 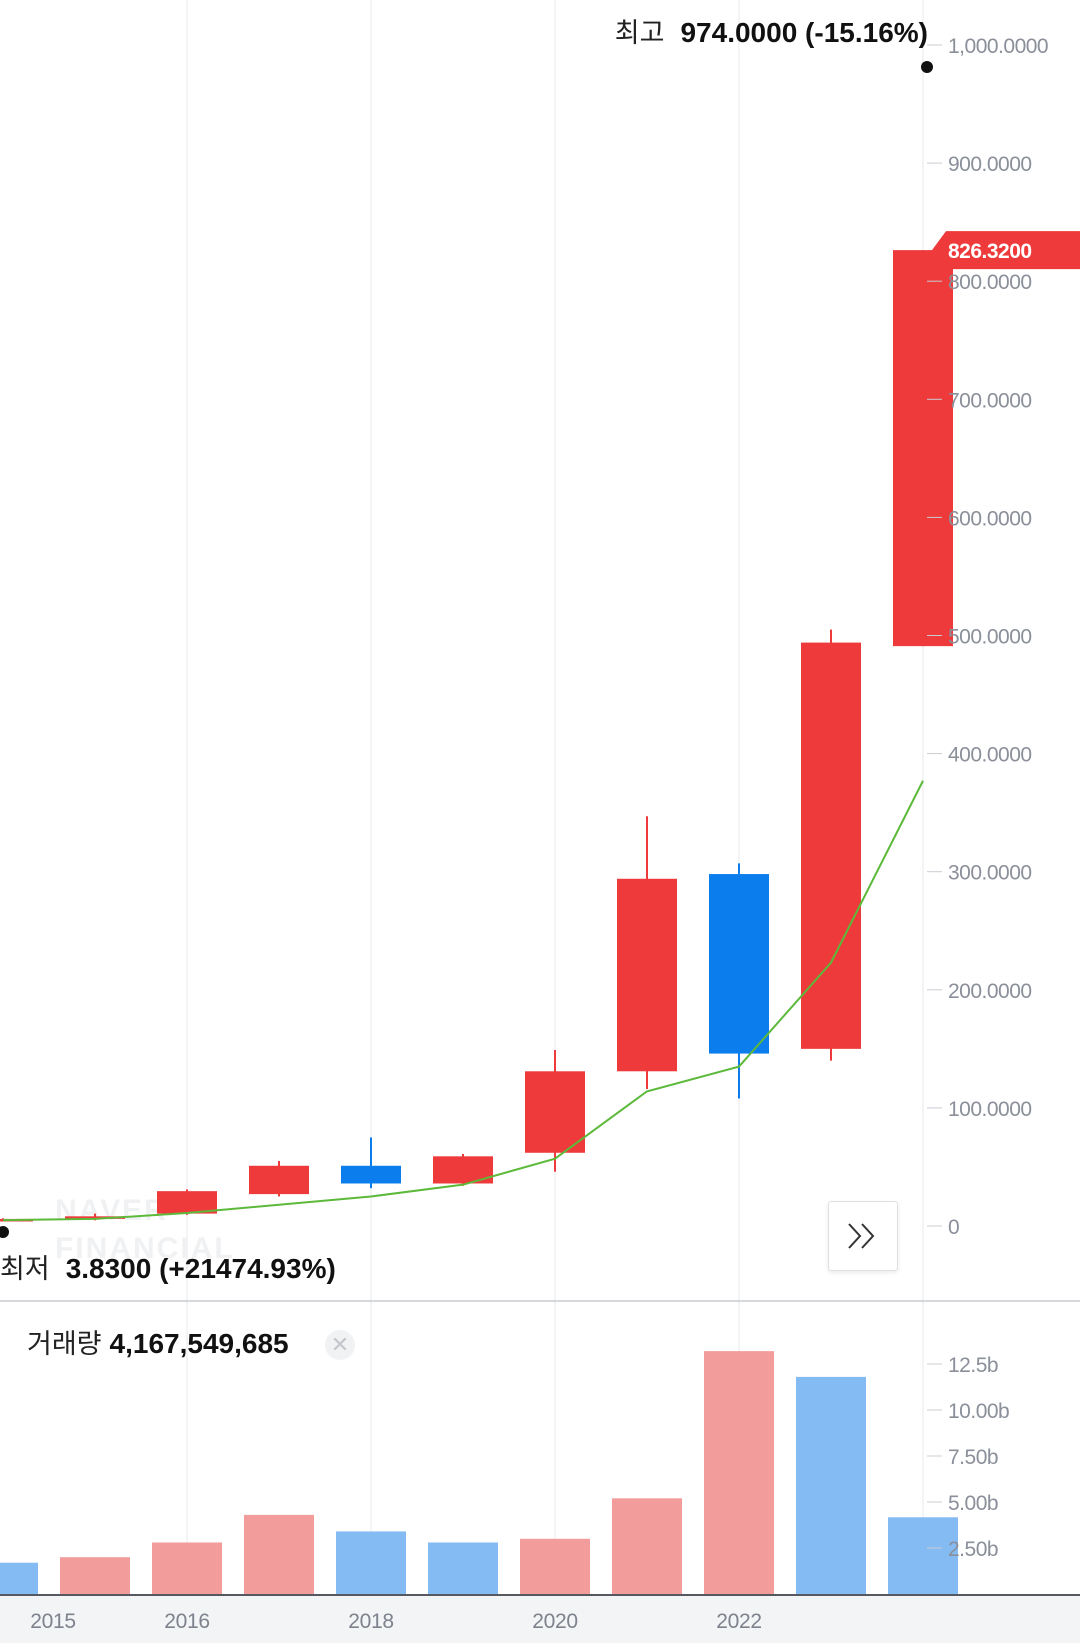 What do you see at coordinates (145, 1248) in the screenshot?
I see `watermark-line-2: FINANCIAL` at bounding box center [145, 1248].